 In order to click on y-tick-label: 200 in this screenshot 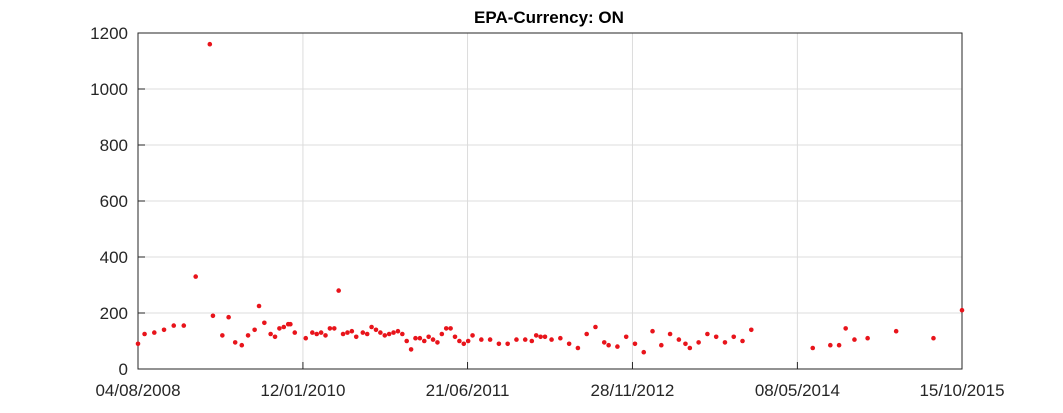, I will do `click(114, 313)`.